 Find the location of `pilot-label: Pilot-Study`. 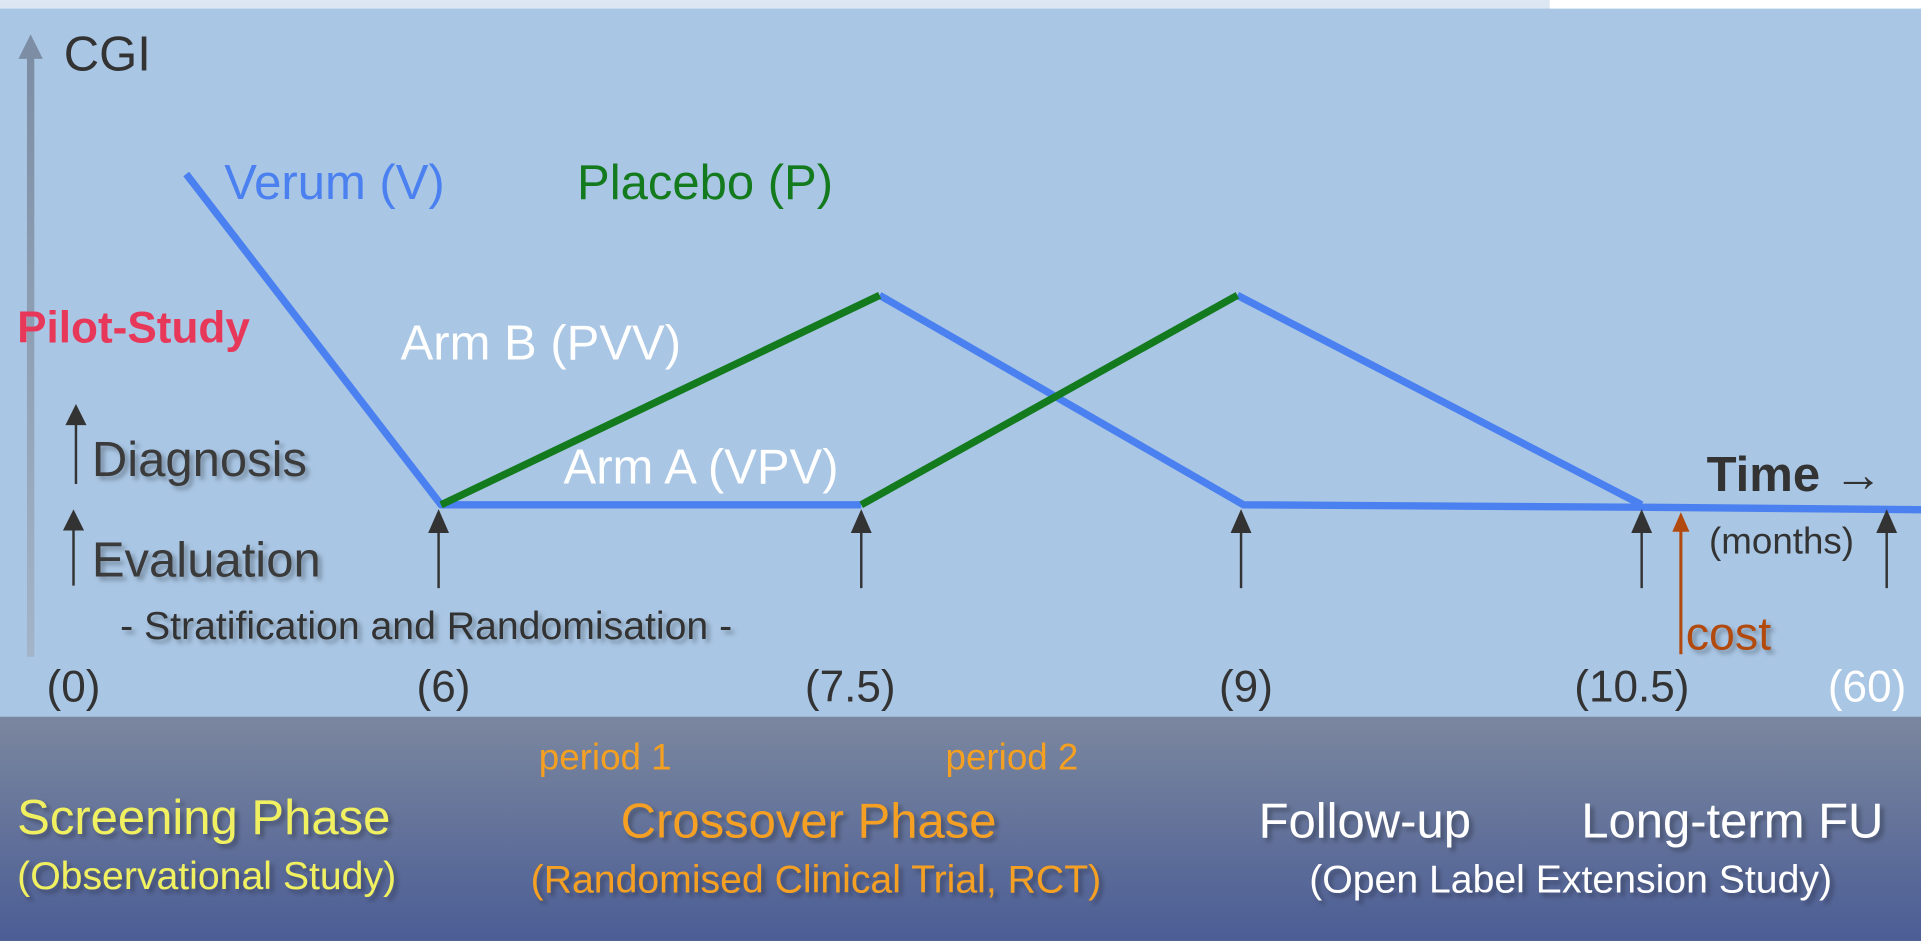

pilot-label: Pilot-Study is located at coordinates (133, 327).